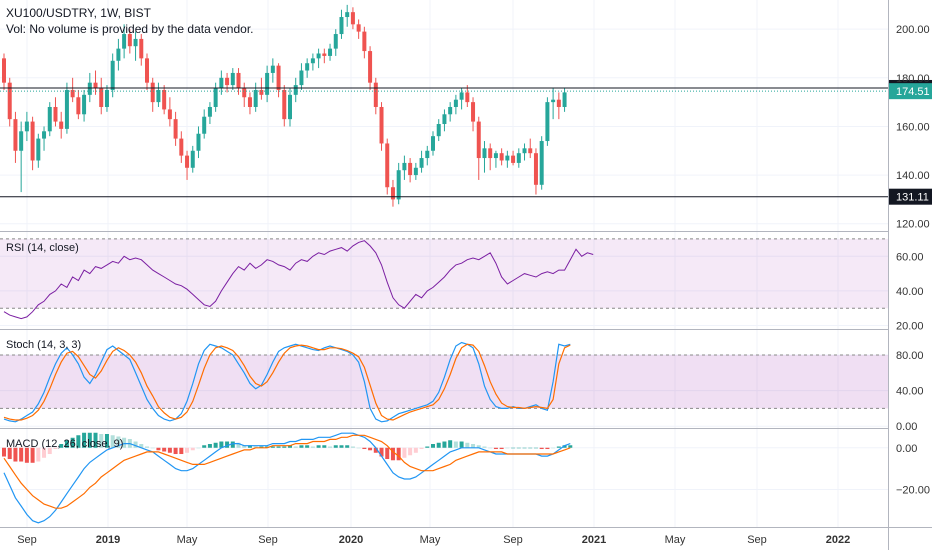 The height and width of the screenshot is (550, 932). What do you see at coordinates (912, 198) in the screenshot?
I see `horizontal-line-label: 131.11` at bounding box center [912, 198].